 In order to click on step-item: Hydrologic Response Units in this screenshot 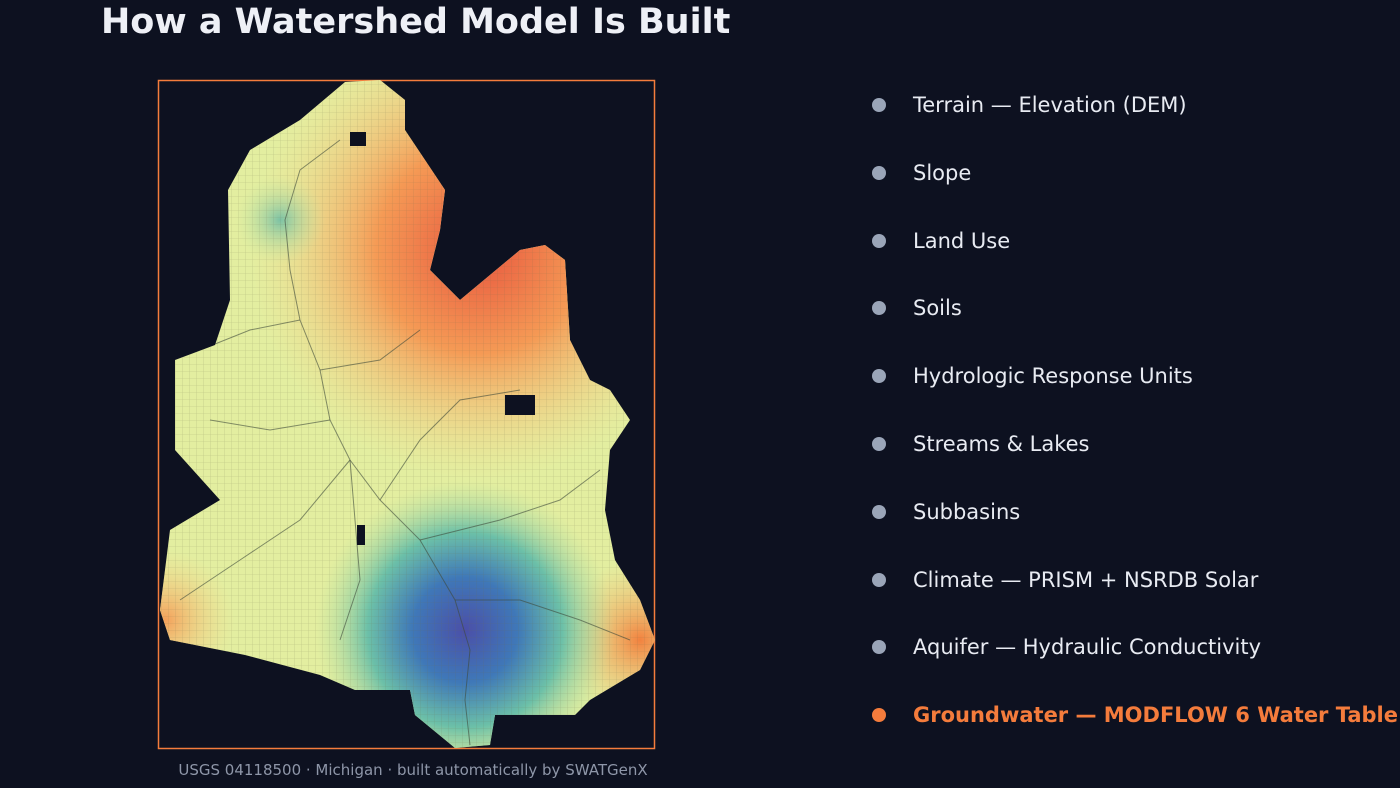, I will do `click(1032, 376)`.